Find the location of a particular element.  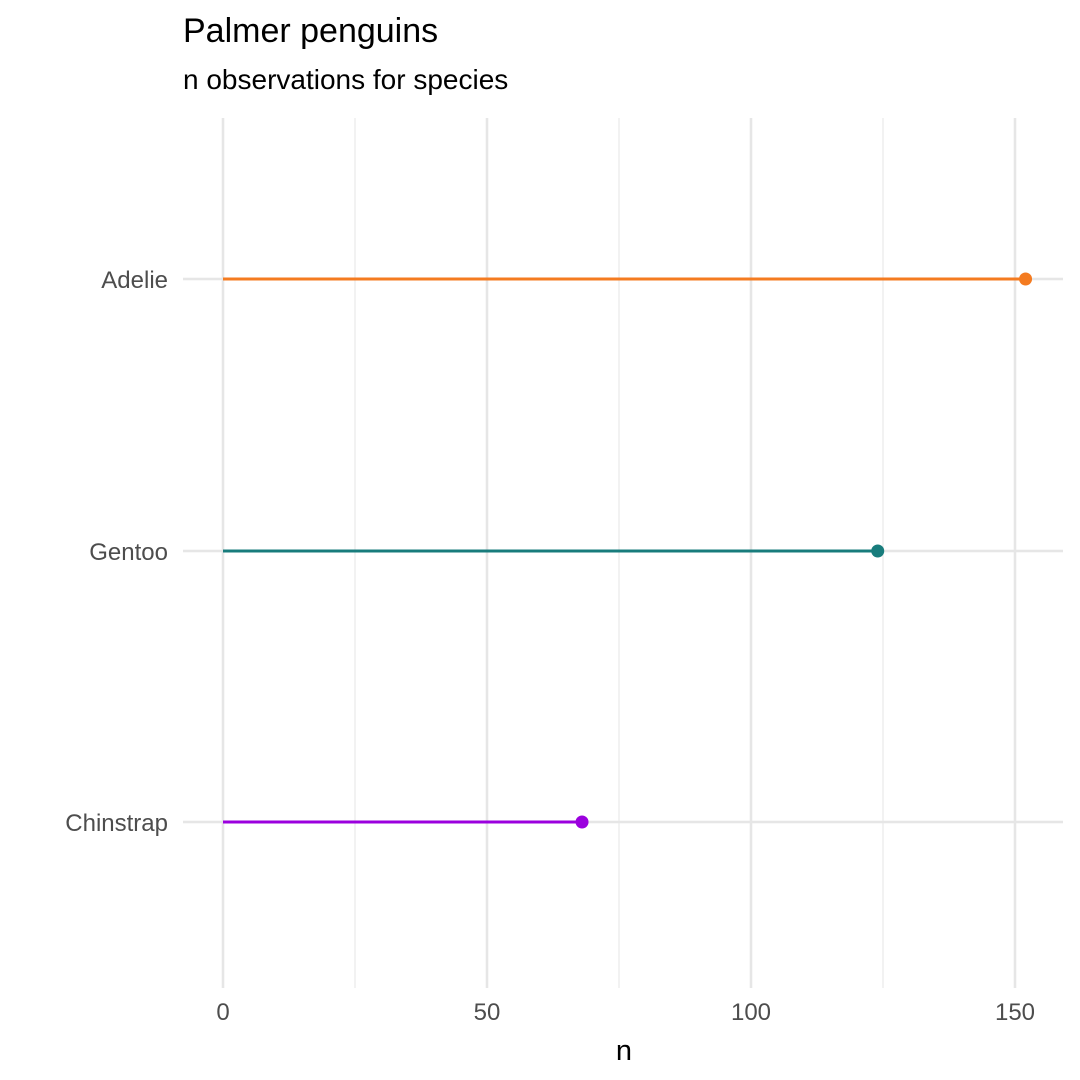

chart-title: Palmer penguins is located at coordinates (311, 31).